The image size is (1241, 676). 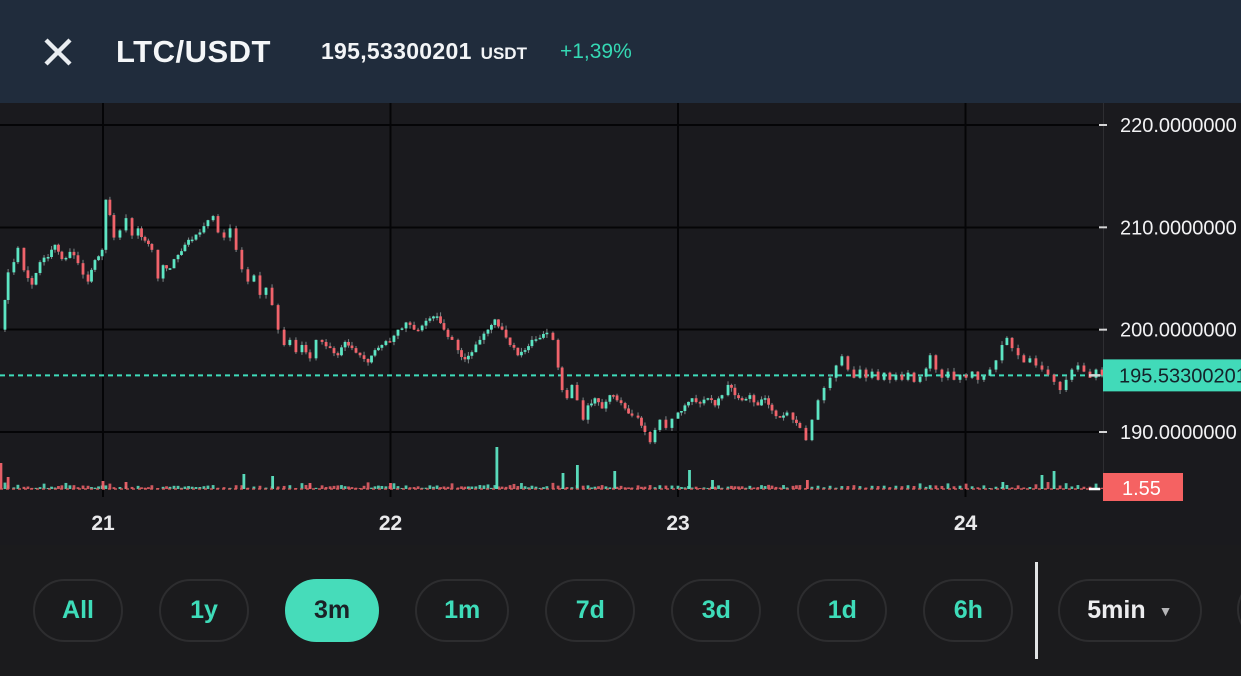 I want to click on price-change-badge: +1,39%, so click(x=595, y=51).